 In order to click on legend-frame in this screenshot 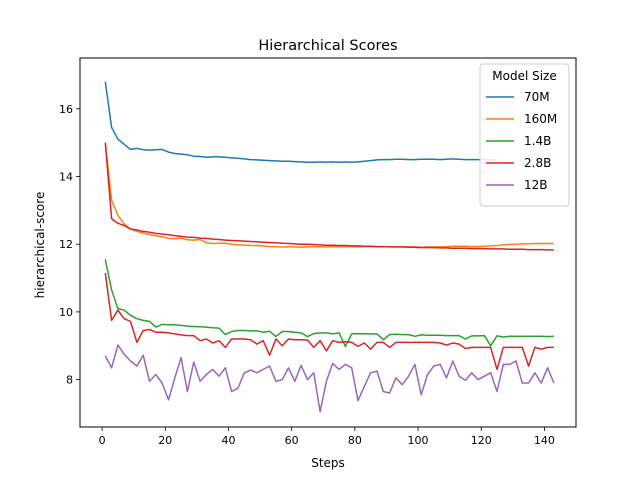, I will do `click(524, 135)`.